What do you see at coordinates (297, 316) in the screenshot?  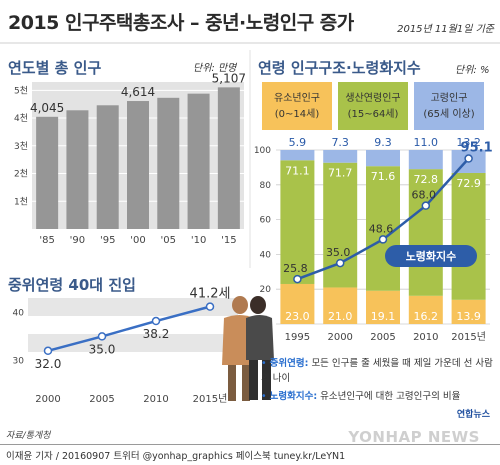 I see `age-structure-segment-label: 23.0` at bounding box center [297, 316].